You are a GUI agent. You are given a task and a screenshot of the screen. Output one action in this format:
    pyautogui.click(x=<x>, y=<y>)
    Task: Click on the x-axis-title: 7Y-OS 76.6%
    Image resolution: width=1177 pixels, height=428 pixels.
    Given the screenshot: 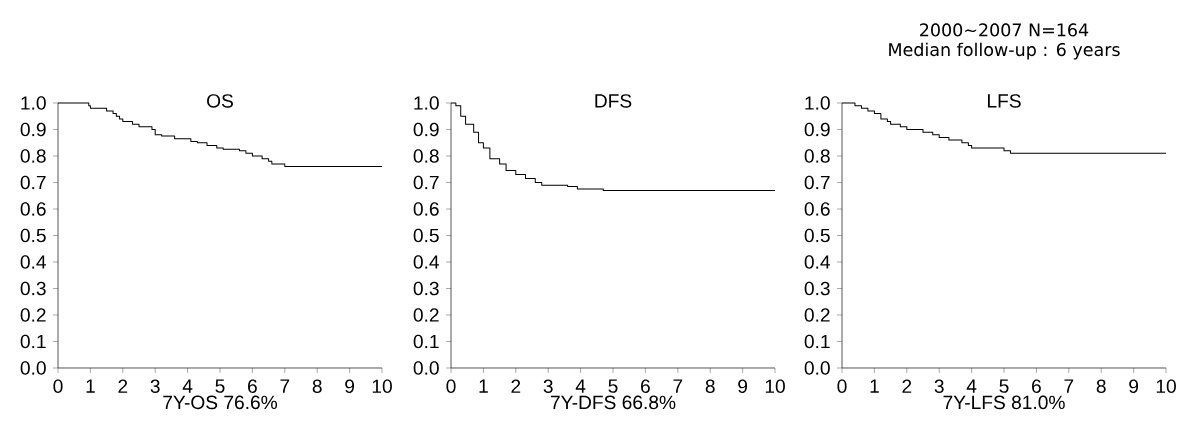 What is the action you would take?
    pyautogui.click(x=220, y=402)
    